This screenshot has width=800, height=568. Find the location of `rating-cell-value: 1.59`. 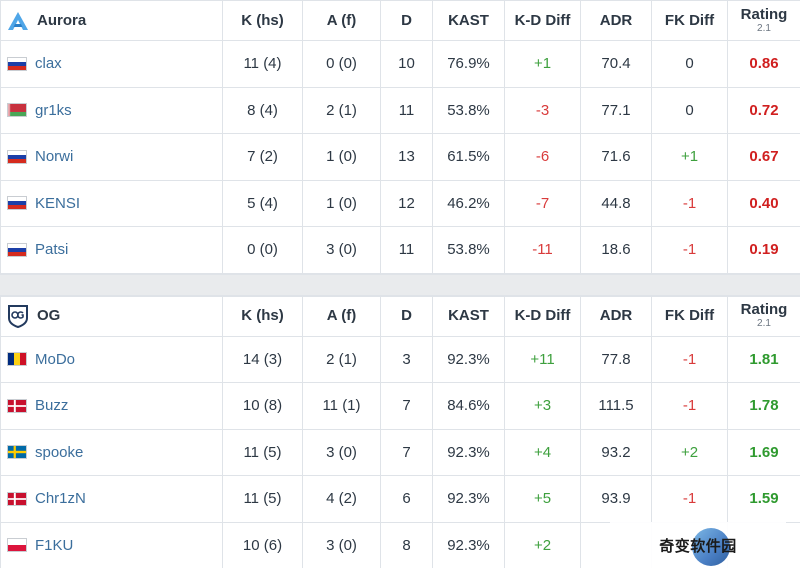

rating-cell-value: 1.59 is located at coordinates (764, 499).